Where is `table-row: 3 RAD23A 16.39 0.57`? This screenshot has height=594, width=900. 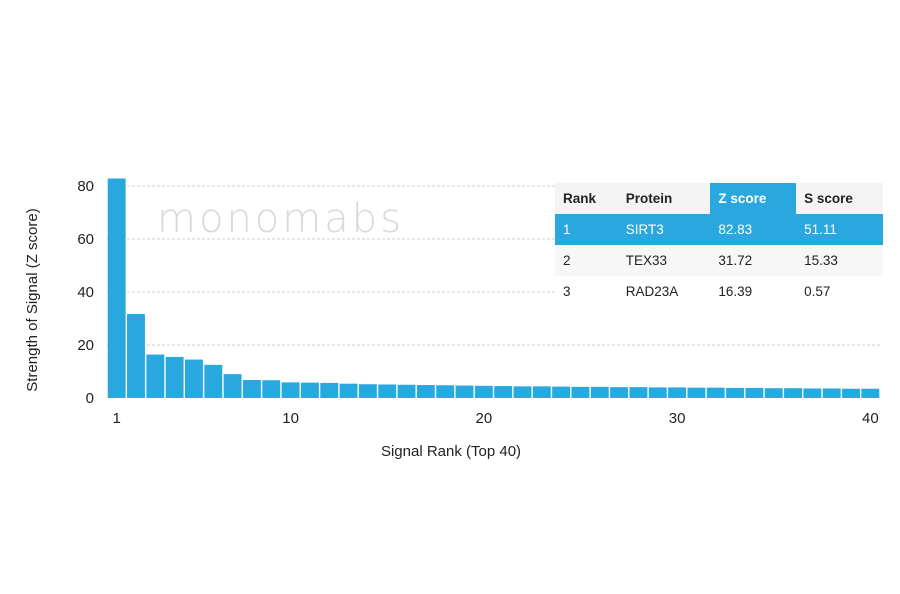
table-row: 3 RAD23A 16.39 0.57 is located at coordinates (719, 291).